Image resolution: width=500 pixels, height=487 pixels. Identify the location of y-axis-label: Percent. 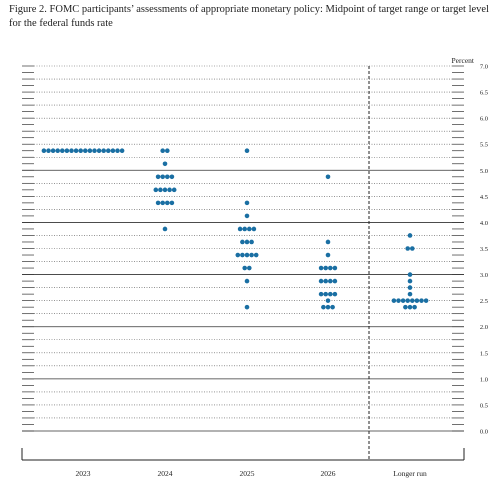
(463, 60).